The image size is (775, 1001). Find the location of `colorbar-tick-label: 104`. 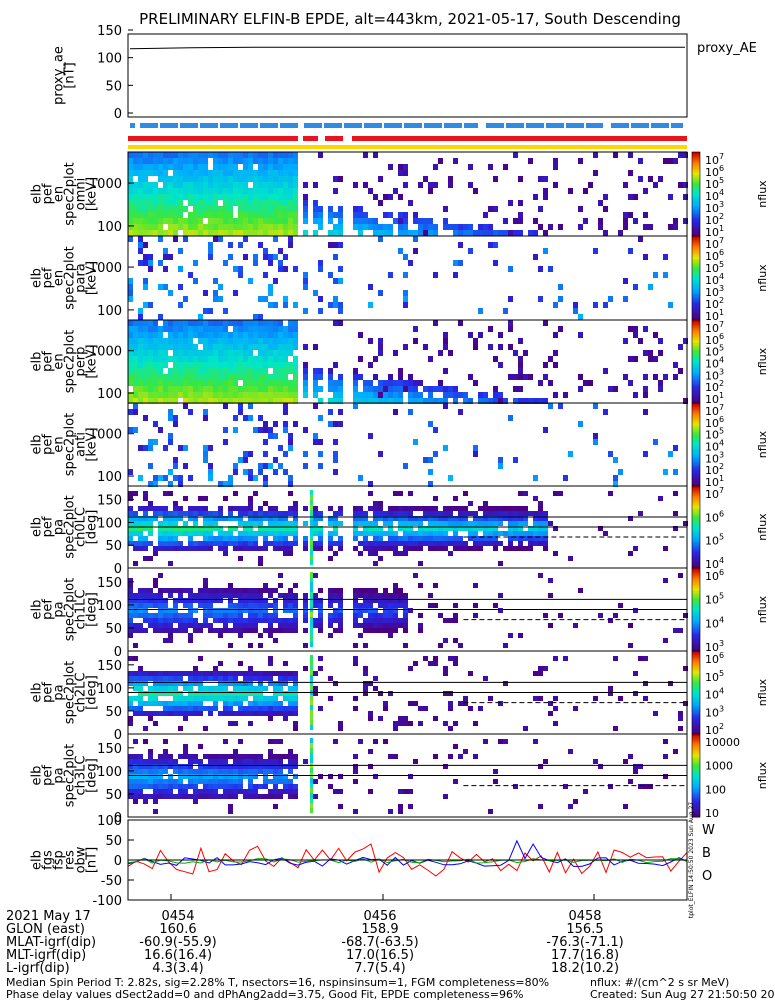

colorbar-tick-label: 104 is located at coordinates (714, 446).